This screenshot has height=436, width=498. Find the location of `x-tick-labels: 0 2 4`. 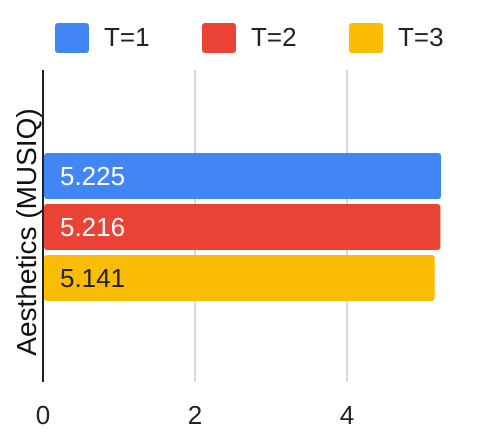

x-tick-labels: 0 2 4 is located at coordinates (195, 415).